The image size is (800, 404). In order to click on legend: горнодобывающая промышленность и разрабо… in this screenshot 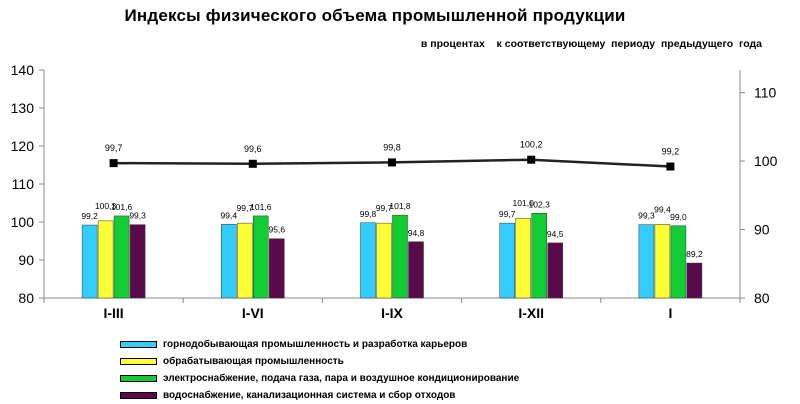, I will do `click(319, 370)`.